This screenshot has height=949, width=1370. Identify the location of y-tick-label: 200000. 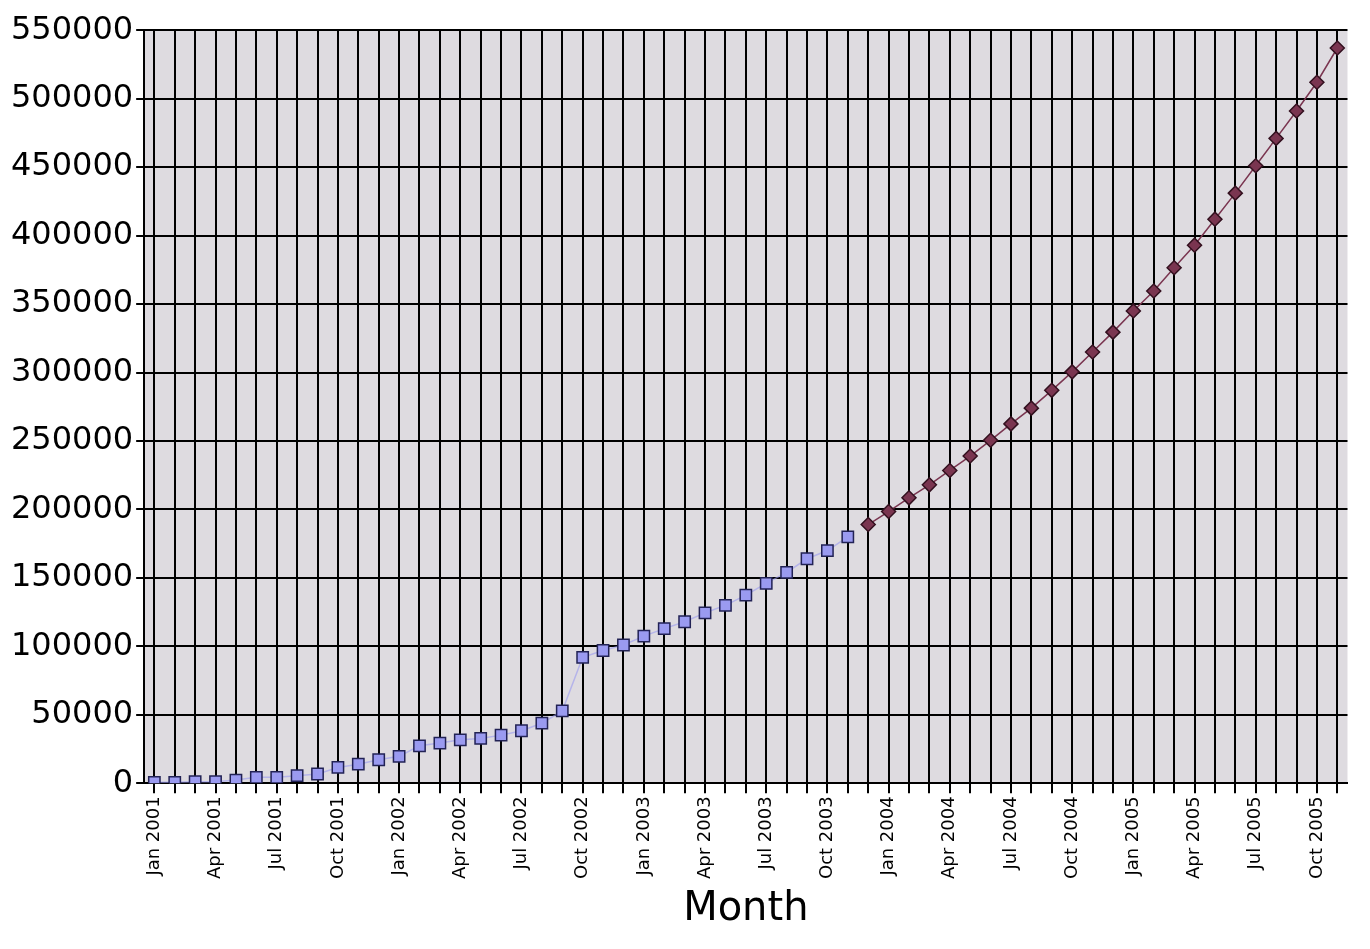
(72, 506).